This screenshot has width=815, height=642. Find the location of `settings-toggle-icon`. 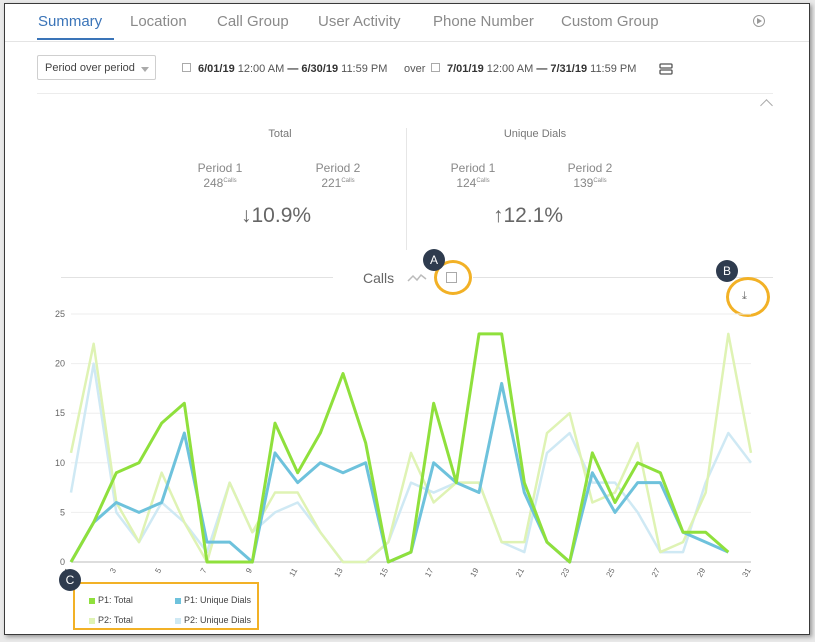

settings-toggle-icon is located at coordinates (666, 69).